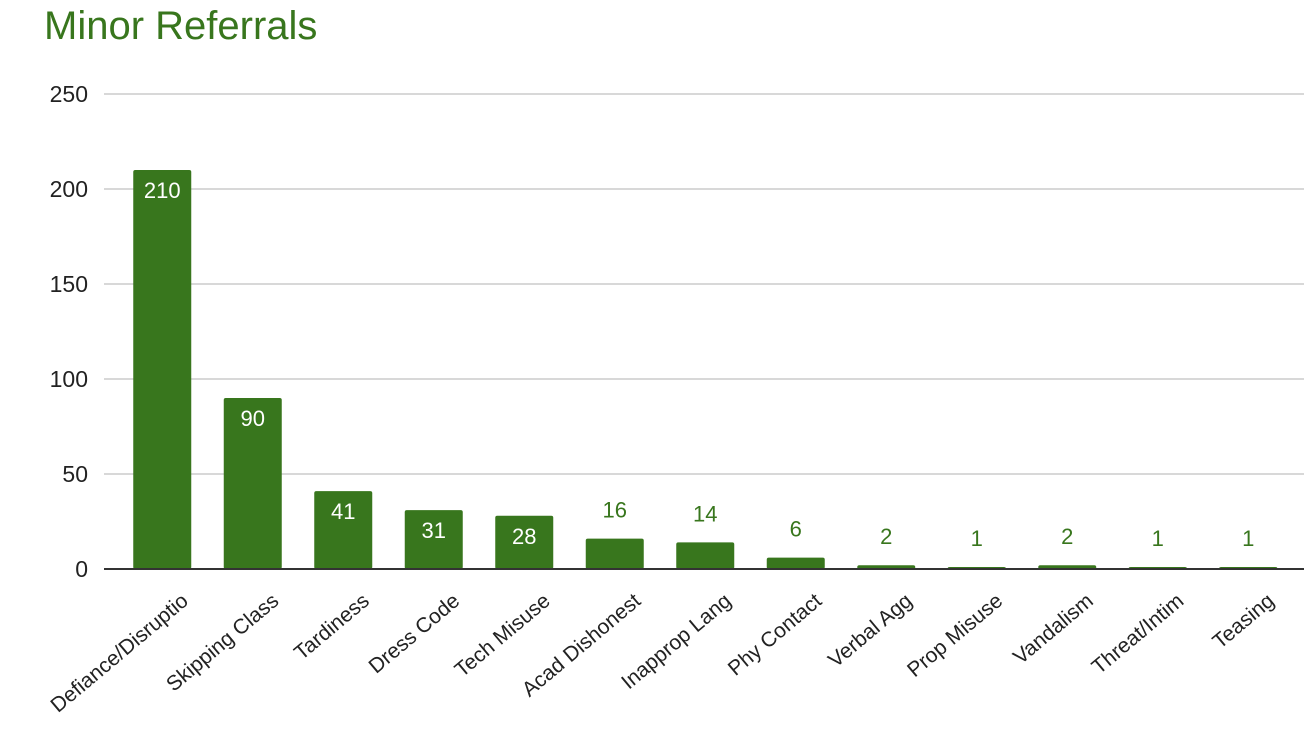 The width and height of the screenshot is (1304, 755). I want to click on x-tick-label: Defiance/Disruptio, so click(119, 653).